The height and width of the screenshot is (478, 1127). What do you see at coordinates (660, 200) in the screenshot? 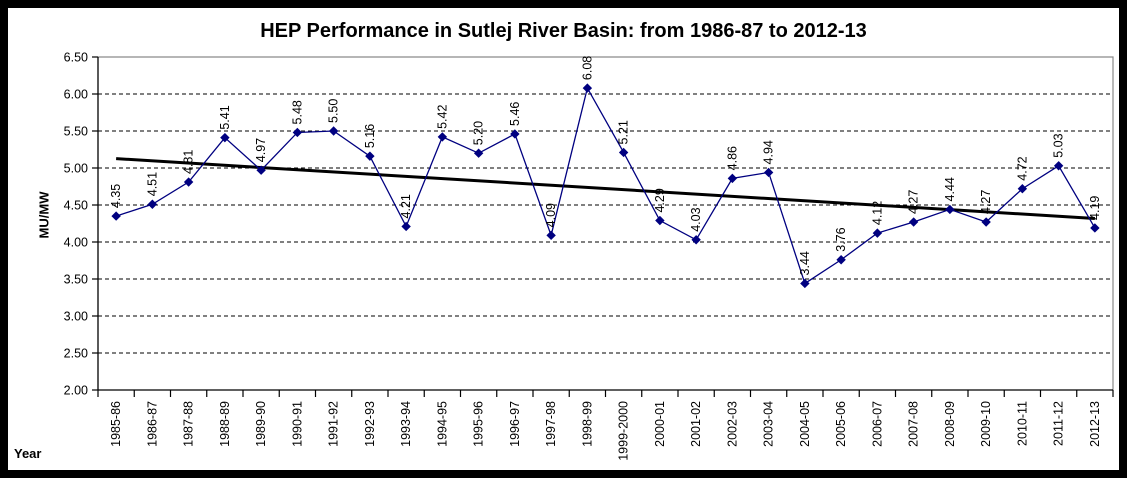
I see `data-label: 4.29` at bounding box center [660, 200].